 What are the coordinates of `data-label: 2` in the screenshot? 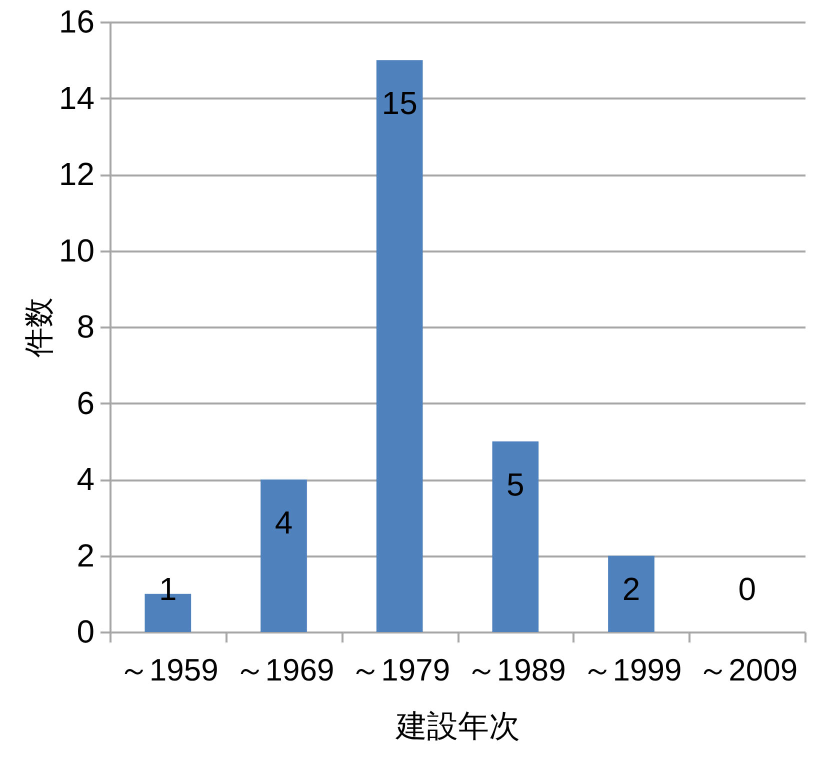 It's located at (631, 589).